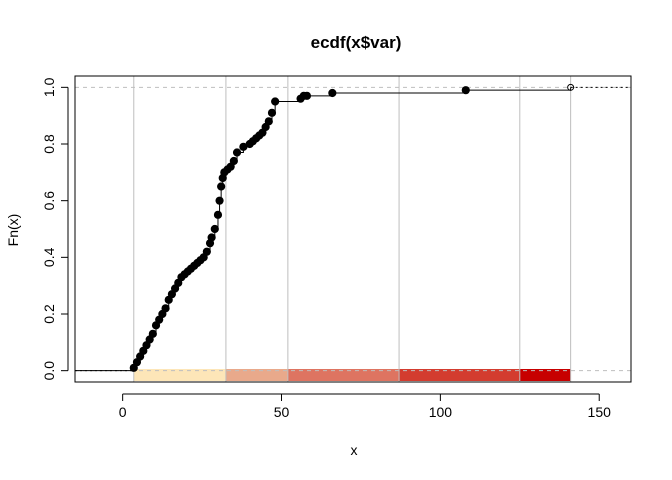 Image resolution: width=672 pixels, height=480 pixels. I want to click on y-tick-label: 0.0, so click(49, 371).